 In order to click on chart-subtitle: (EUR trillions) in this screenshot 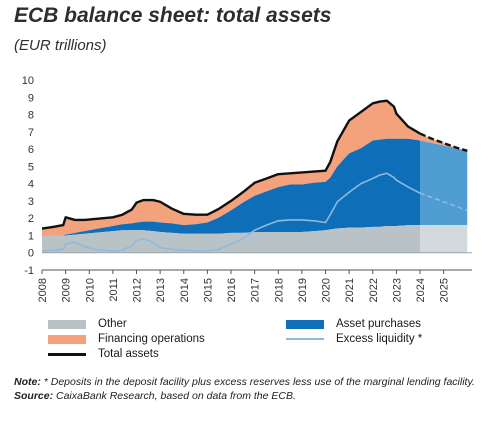, I will do `click(60, 45)`.